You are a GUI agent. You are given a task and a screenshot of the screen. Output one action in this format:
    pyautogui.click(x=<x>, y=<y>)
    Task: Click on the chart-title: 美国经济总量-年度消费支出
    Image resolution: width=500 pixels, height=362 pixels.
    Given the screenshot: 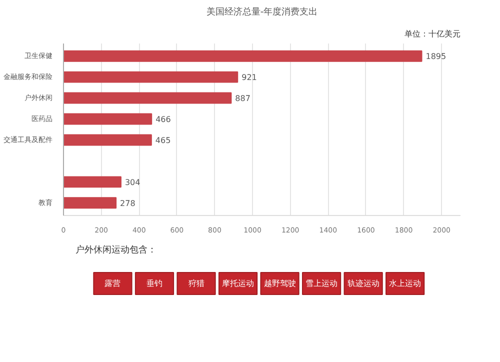 What is the action you would take?
    pyautogui.click(x=262, y=12)
    